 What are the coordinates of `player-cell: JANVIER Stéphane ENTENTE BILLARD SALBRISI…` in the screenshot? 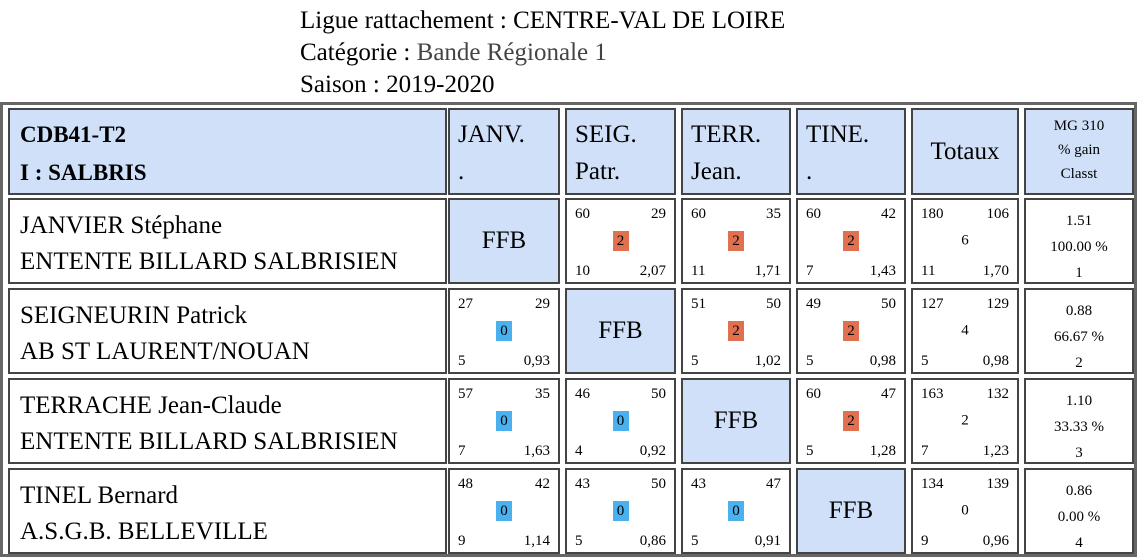 It's located at (227, 241).